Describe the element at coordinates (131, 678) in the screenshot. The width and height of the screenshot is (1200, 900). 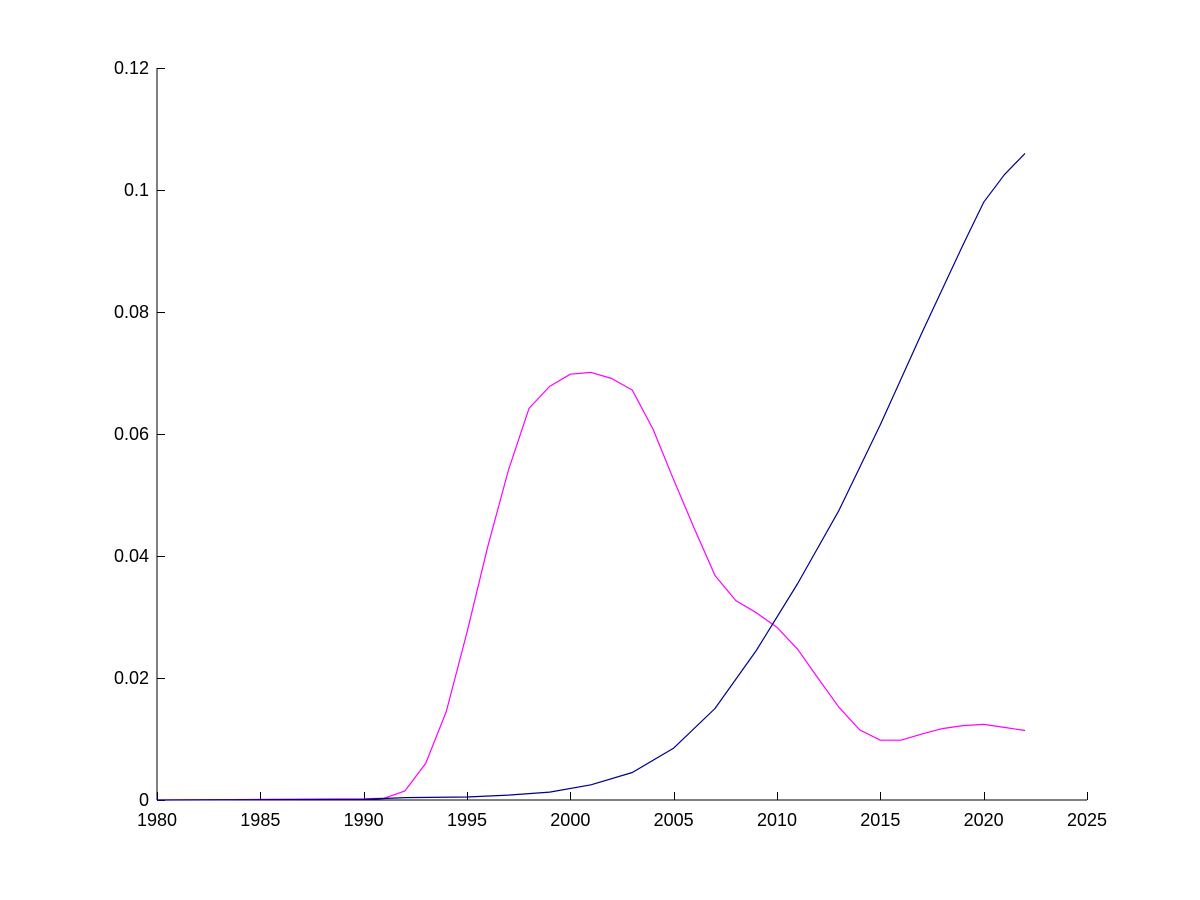
I see `y-tick-label: 0.02` at that location.